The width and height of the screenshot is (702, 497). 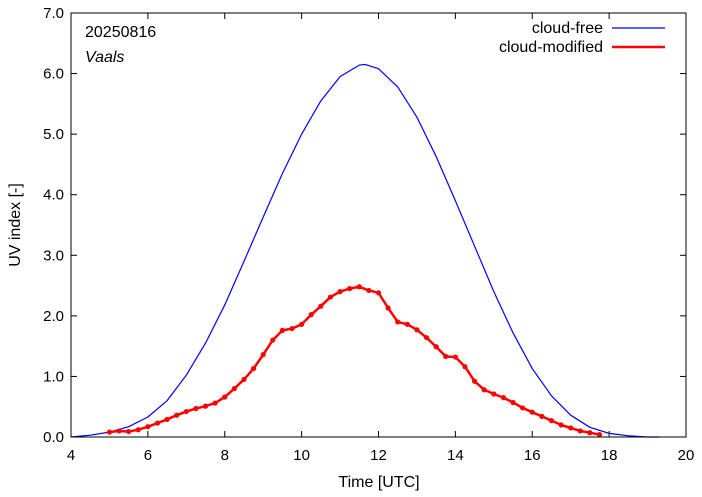 What do you see at coordinates (225, 455) in the screenshot?
I see `x-tick-label: 8` at bounding box center [225, 455].